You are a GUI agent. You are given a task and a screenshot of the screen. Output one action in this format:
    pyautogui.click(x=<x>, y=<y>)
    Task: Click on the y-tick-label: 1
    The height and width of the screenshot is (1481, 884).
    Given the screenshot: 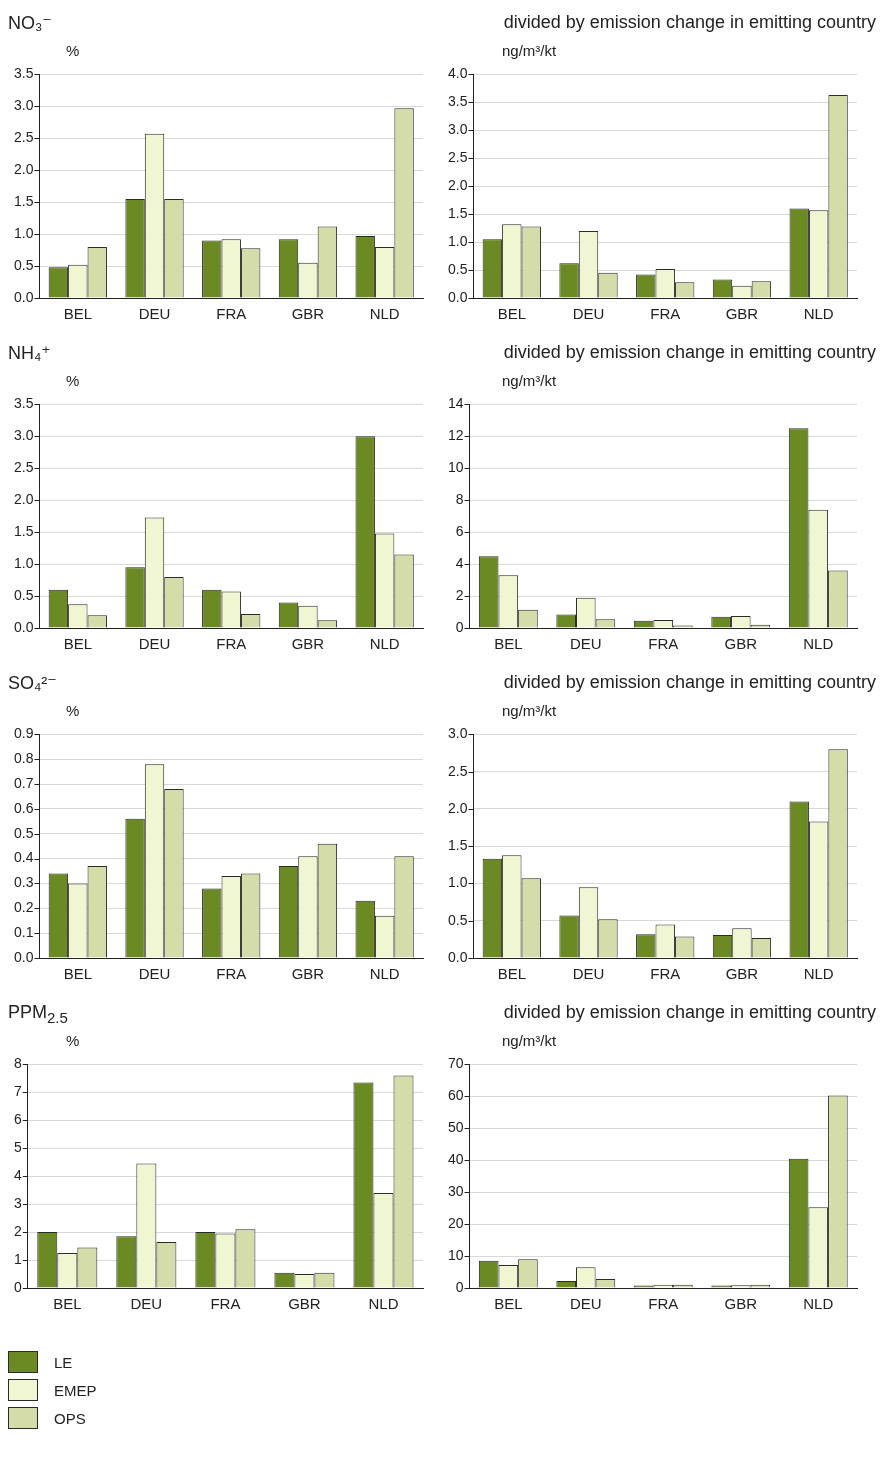 What is the action you would take?
    pyautogui.click(x=17, y=1258)
    